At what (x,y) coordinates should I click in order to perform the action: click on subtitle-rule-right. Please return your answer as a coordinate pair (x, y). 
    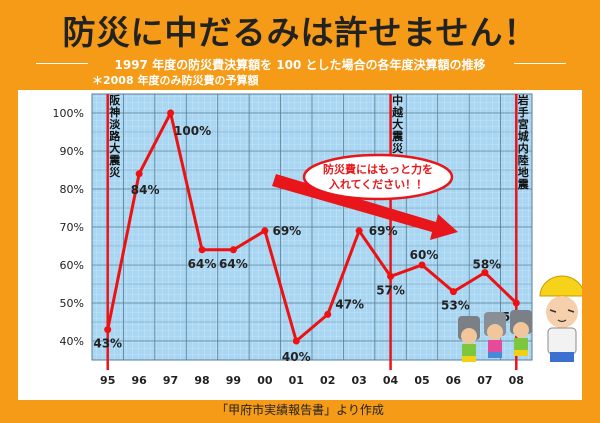
    Looking at the image, I should click on (540, 63).